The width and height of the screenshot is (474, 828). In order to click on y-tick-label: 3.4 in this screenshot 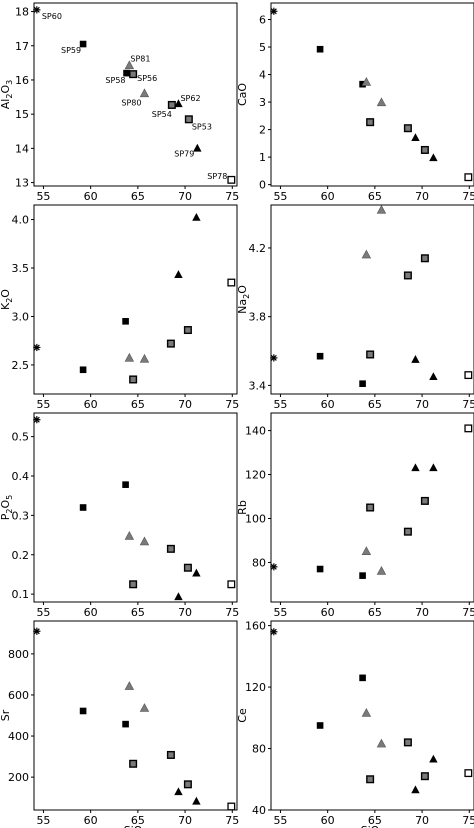, I will do `click(258, 385)`.